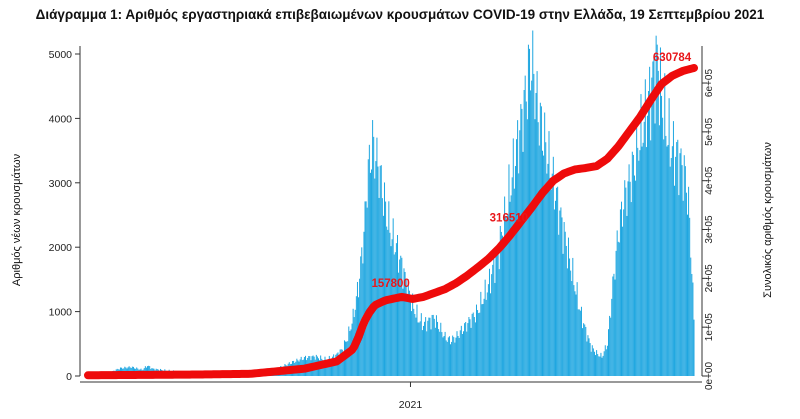  I want to click on x-tick-label: 2021, so click(411, 405).